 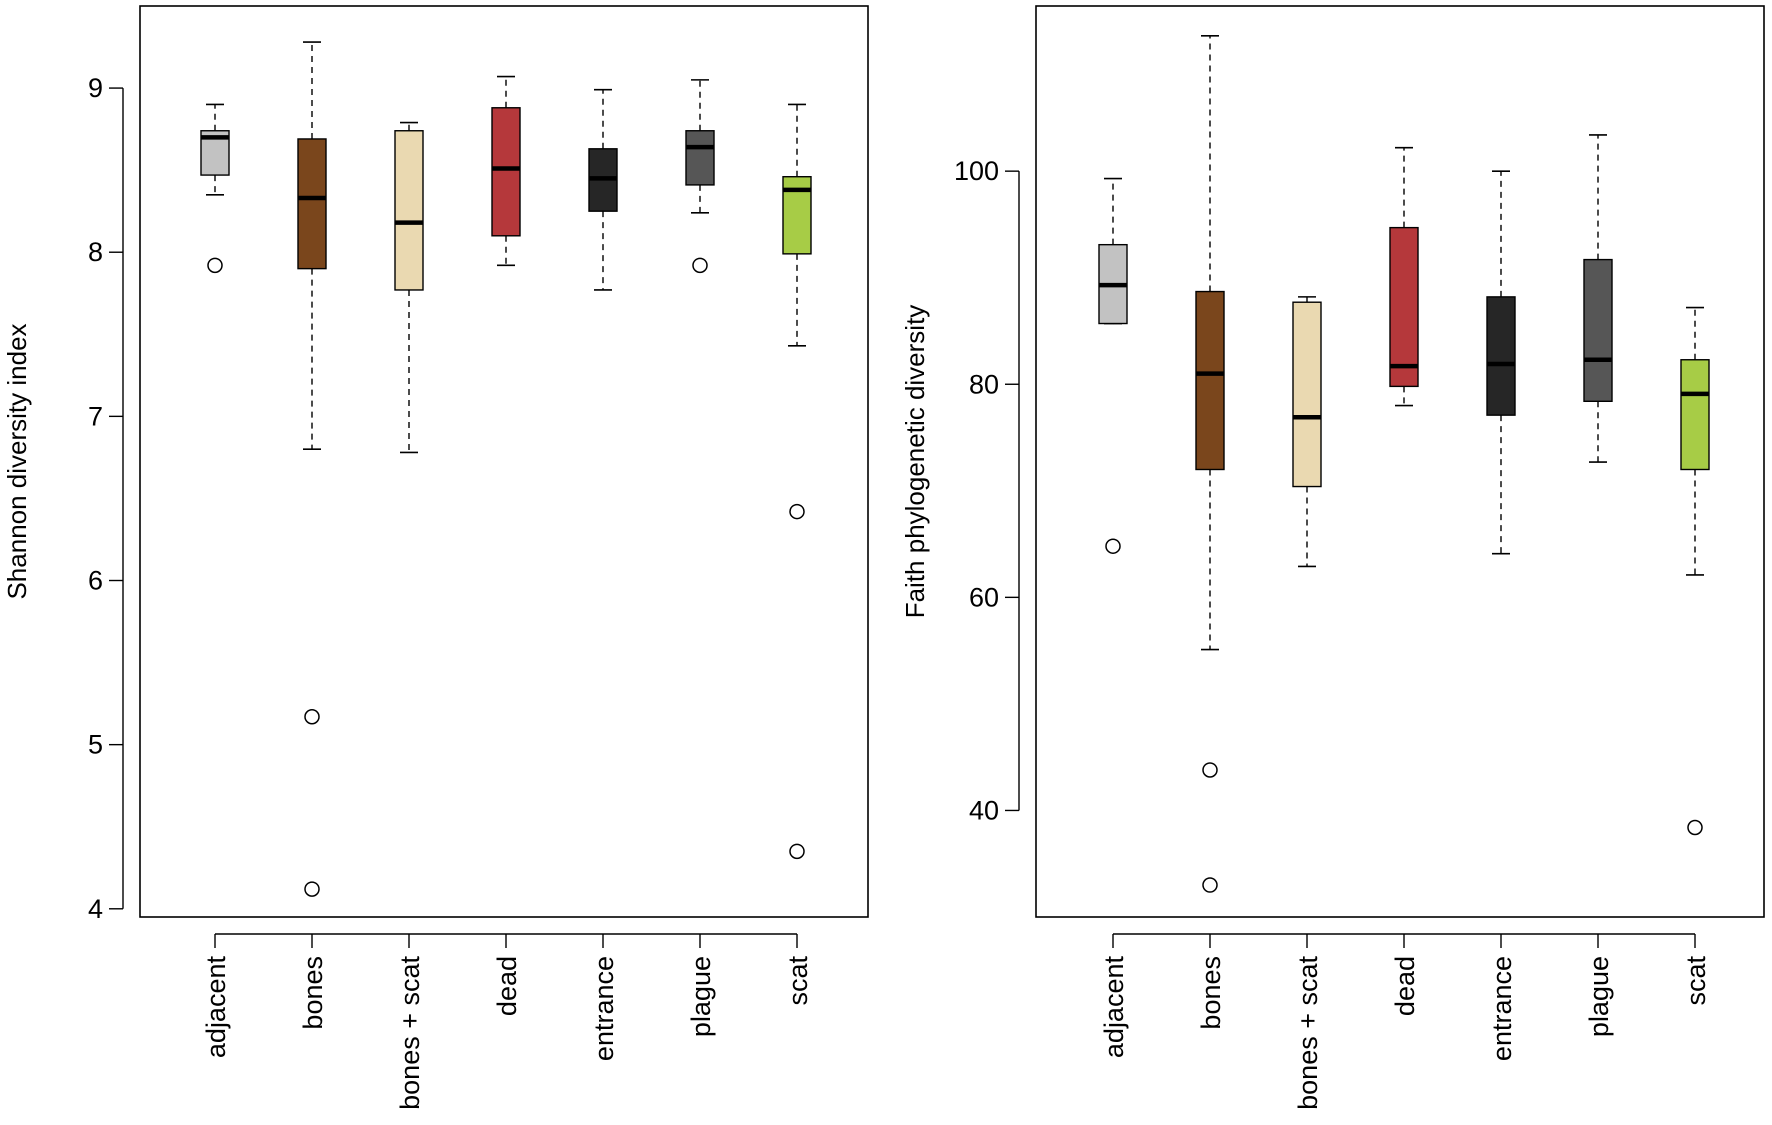 I want to click on y-tick-label: 80, so click(x=984, y=384).